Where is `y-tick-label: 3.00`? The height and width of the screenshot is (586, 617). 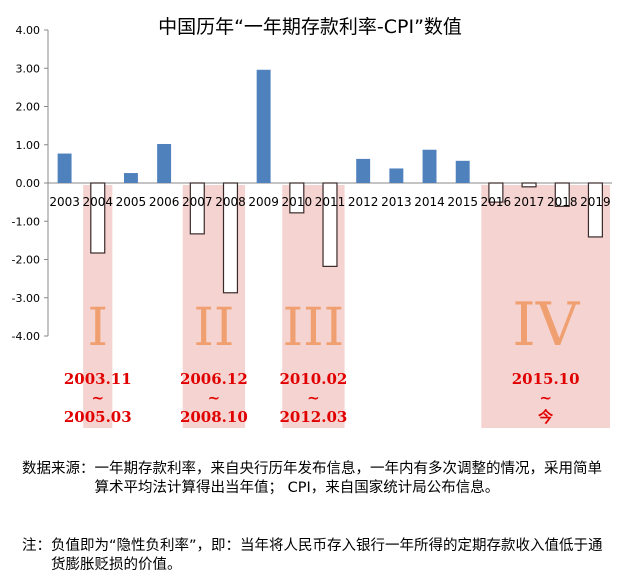
y-tick-label: 3.00 is located at coordinates (28, 68).